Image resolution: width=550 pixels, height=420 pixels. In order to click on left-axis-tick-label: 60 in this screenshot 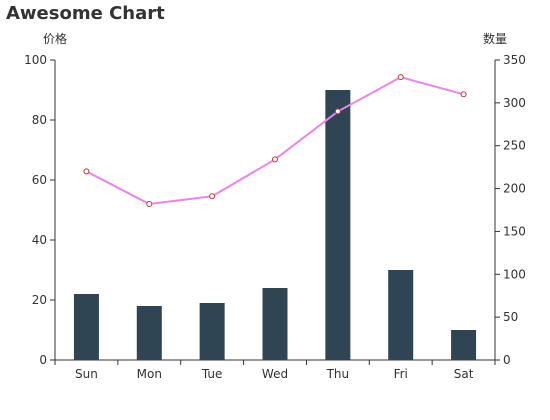, I will do `click(39, 180)`.